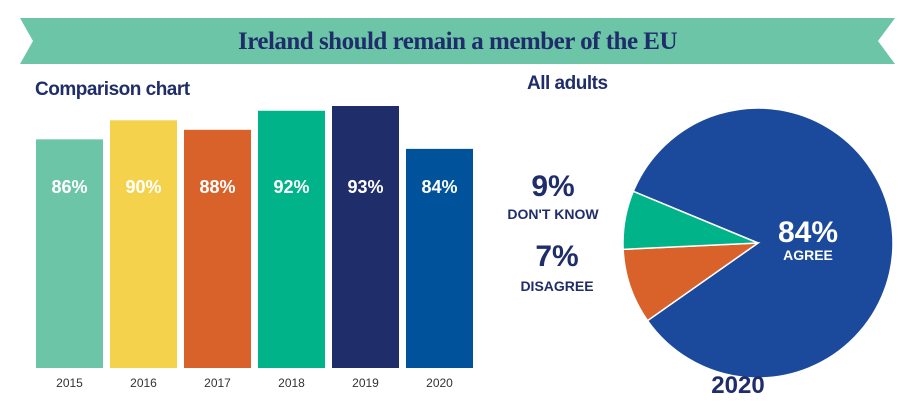 Image resolution: width=915 pixels, height=404 pixels. I want to click on x-tick-label: 2017, so click(217, 383).